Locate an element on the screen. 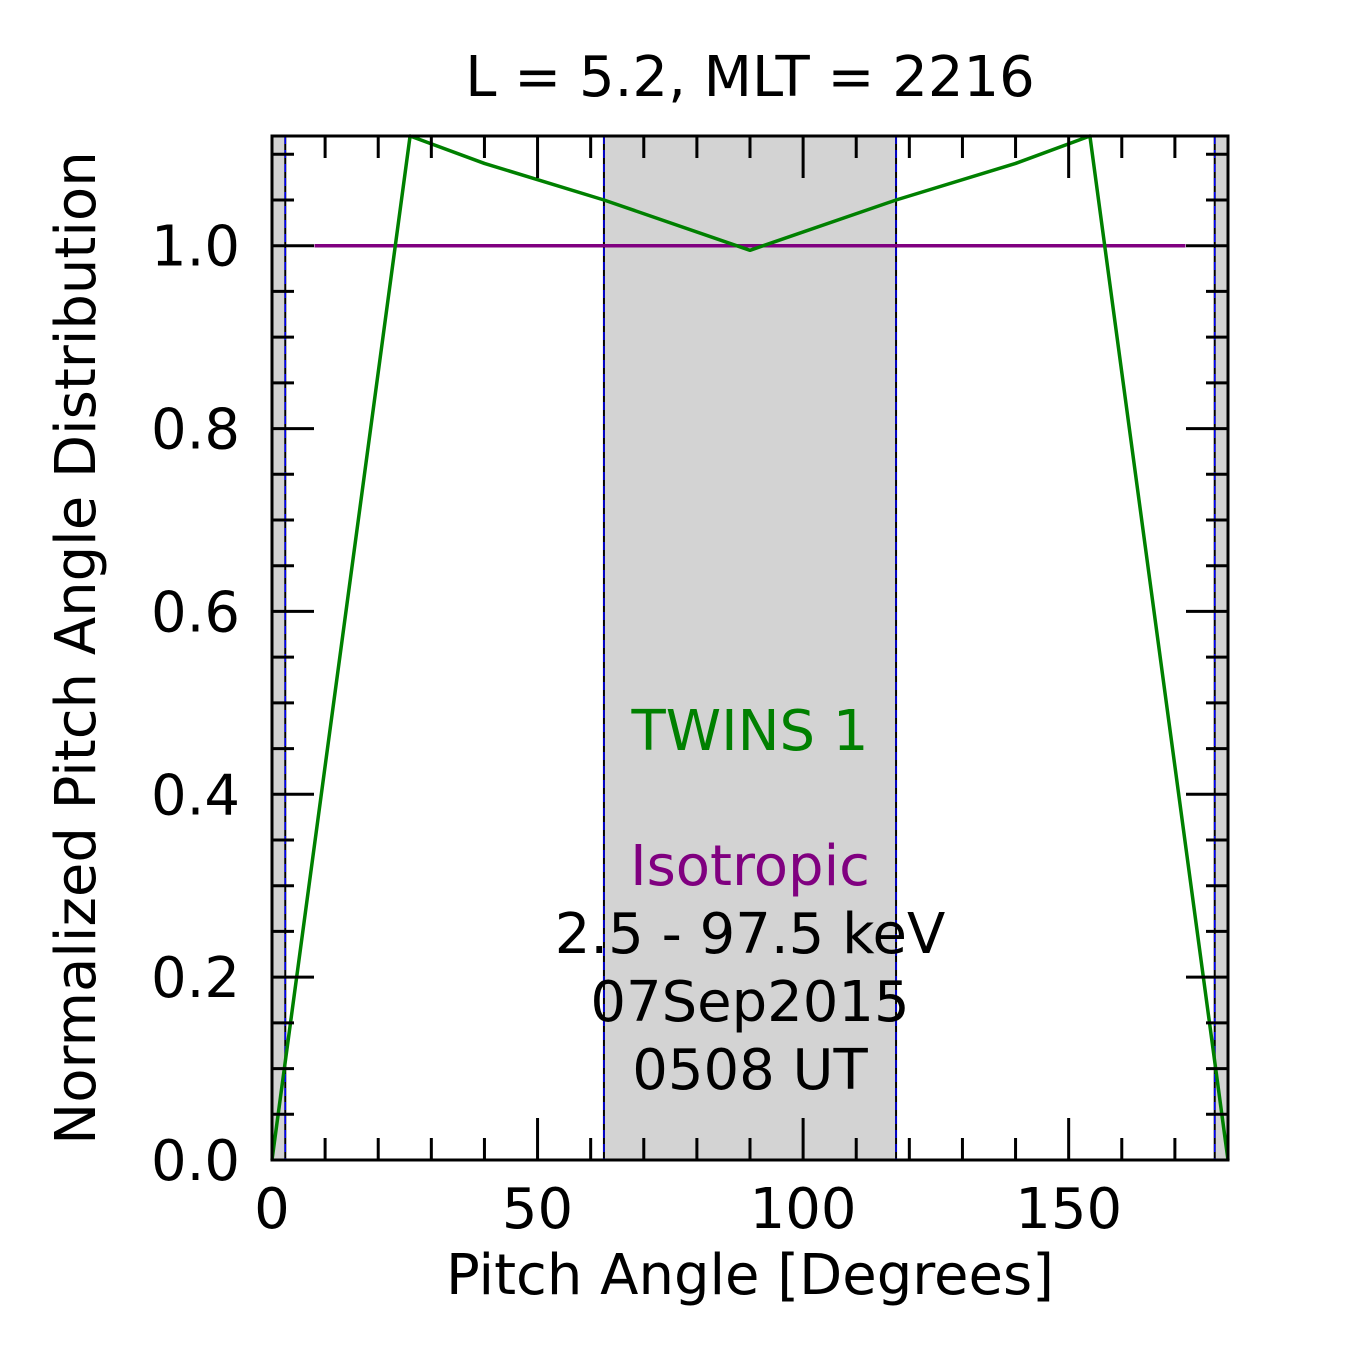  time-label: 0508 UT is located at coordinates (750, 1070).